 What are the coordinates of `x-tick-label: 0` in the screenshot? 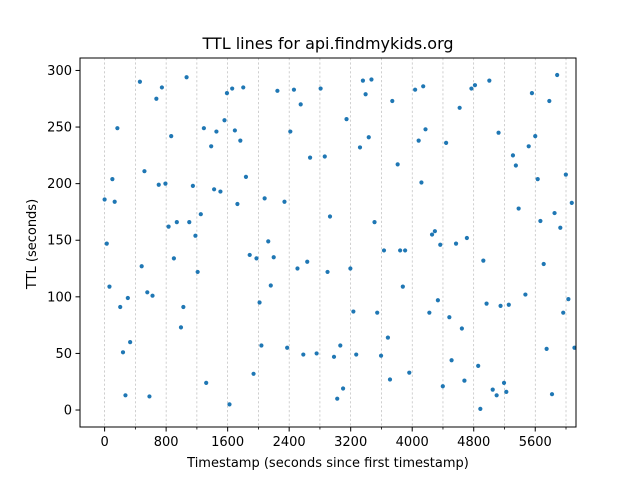 It's located at (104, 442).